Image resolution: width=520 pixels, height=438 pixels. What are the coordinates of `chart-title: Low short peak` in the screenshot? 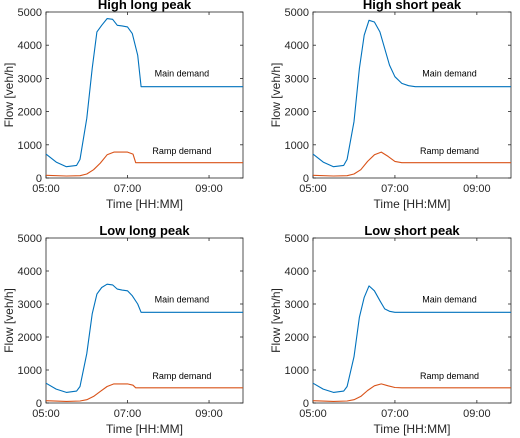 It's located at (412, 230).